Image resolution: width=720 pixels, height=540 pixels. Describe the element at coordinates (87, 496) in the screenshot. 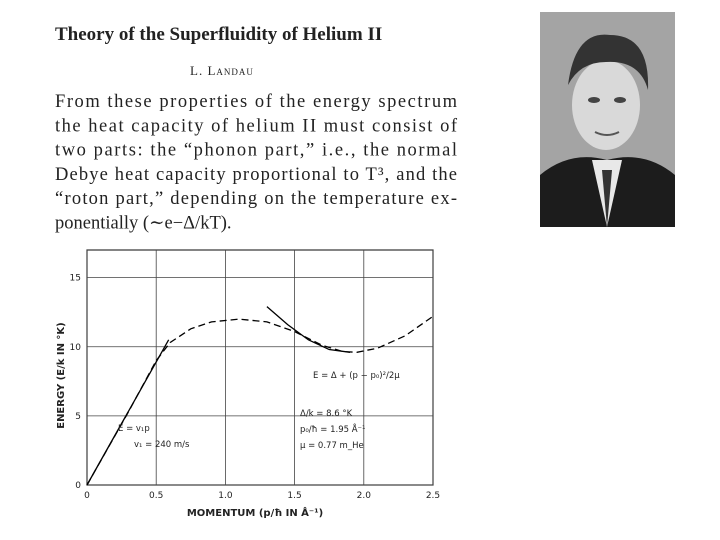

I see `x-tick-label: 0` at that location.